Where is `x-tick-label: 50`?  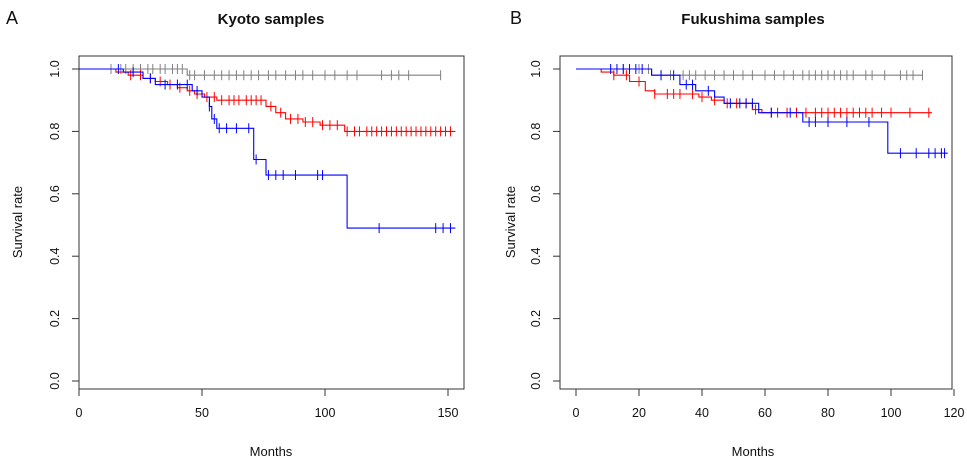
x-tick-label: 50 is located at coordinates (202, 413).